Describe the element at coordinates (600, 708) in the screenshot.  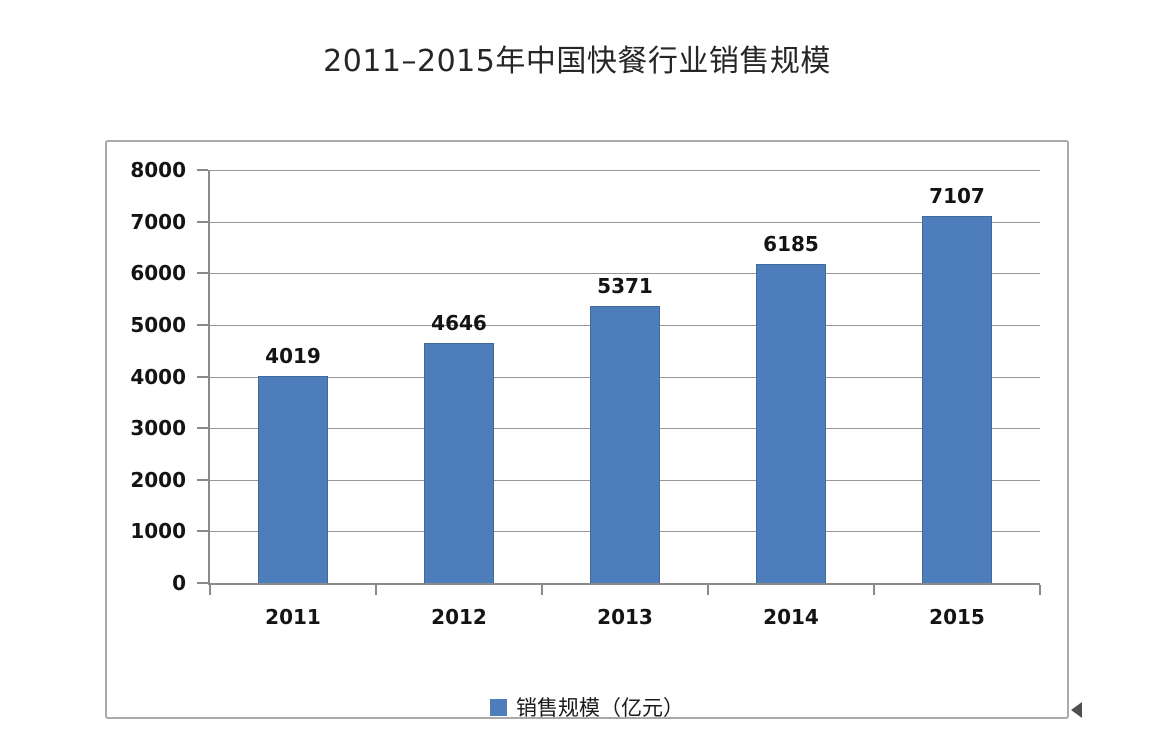
I see `legend-series-label: 销售规模（亿元）` at that location.